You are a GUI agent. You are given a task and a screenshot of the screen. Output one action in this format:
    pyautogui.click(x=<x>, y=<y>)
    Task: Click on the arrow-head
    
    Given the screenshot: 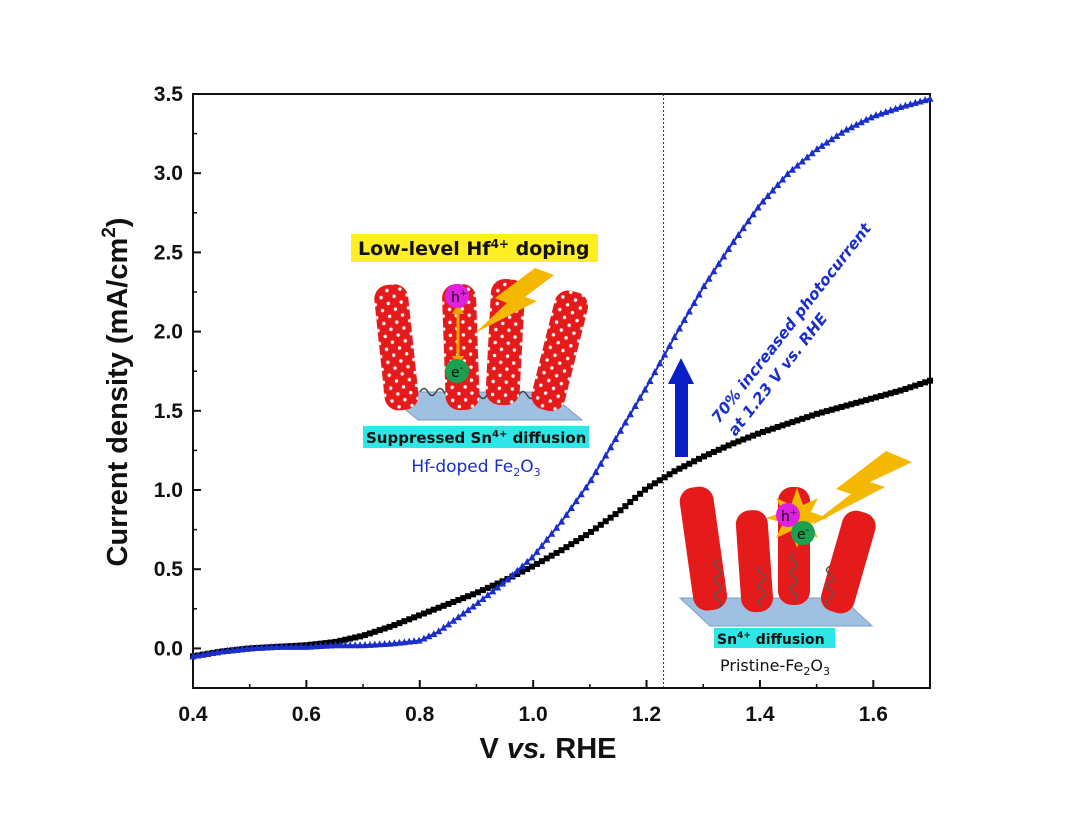 What is the action you would take?
    pyautogui.click(x=458, y=309)
    